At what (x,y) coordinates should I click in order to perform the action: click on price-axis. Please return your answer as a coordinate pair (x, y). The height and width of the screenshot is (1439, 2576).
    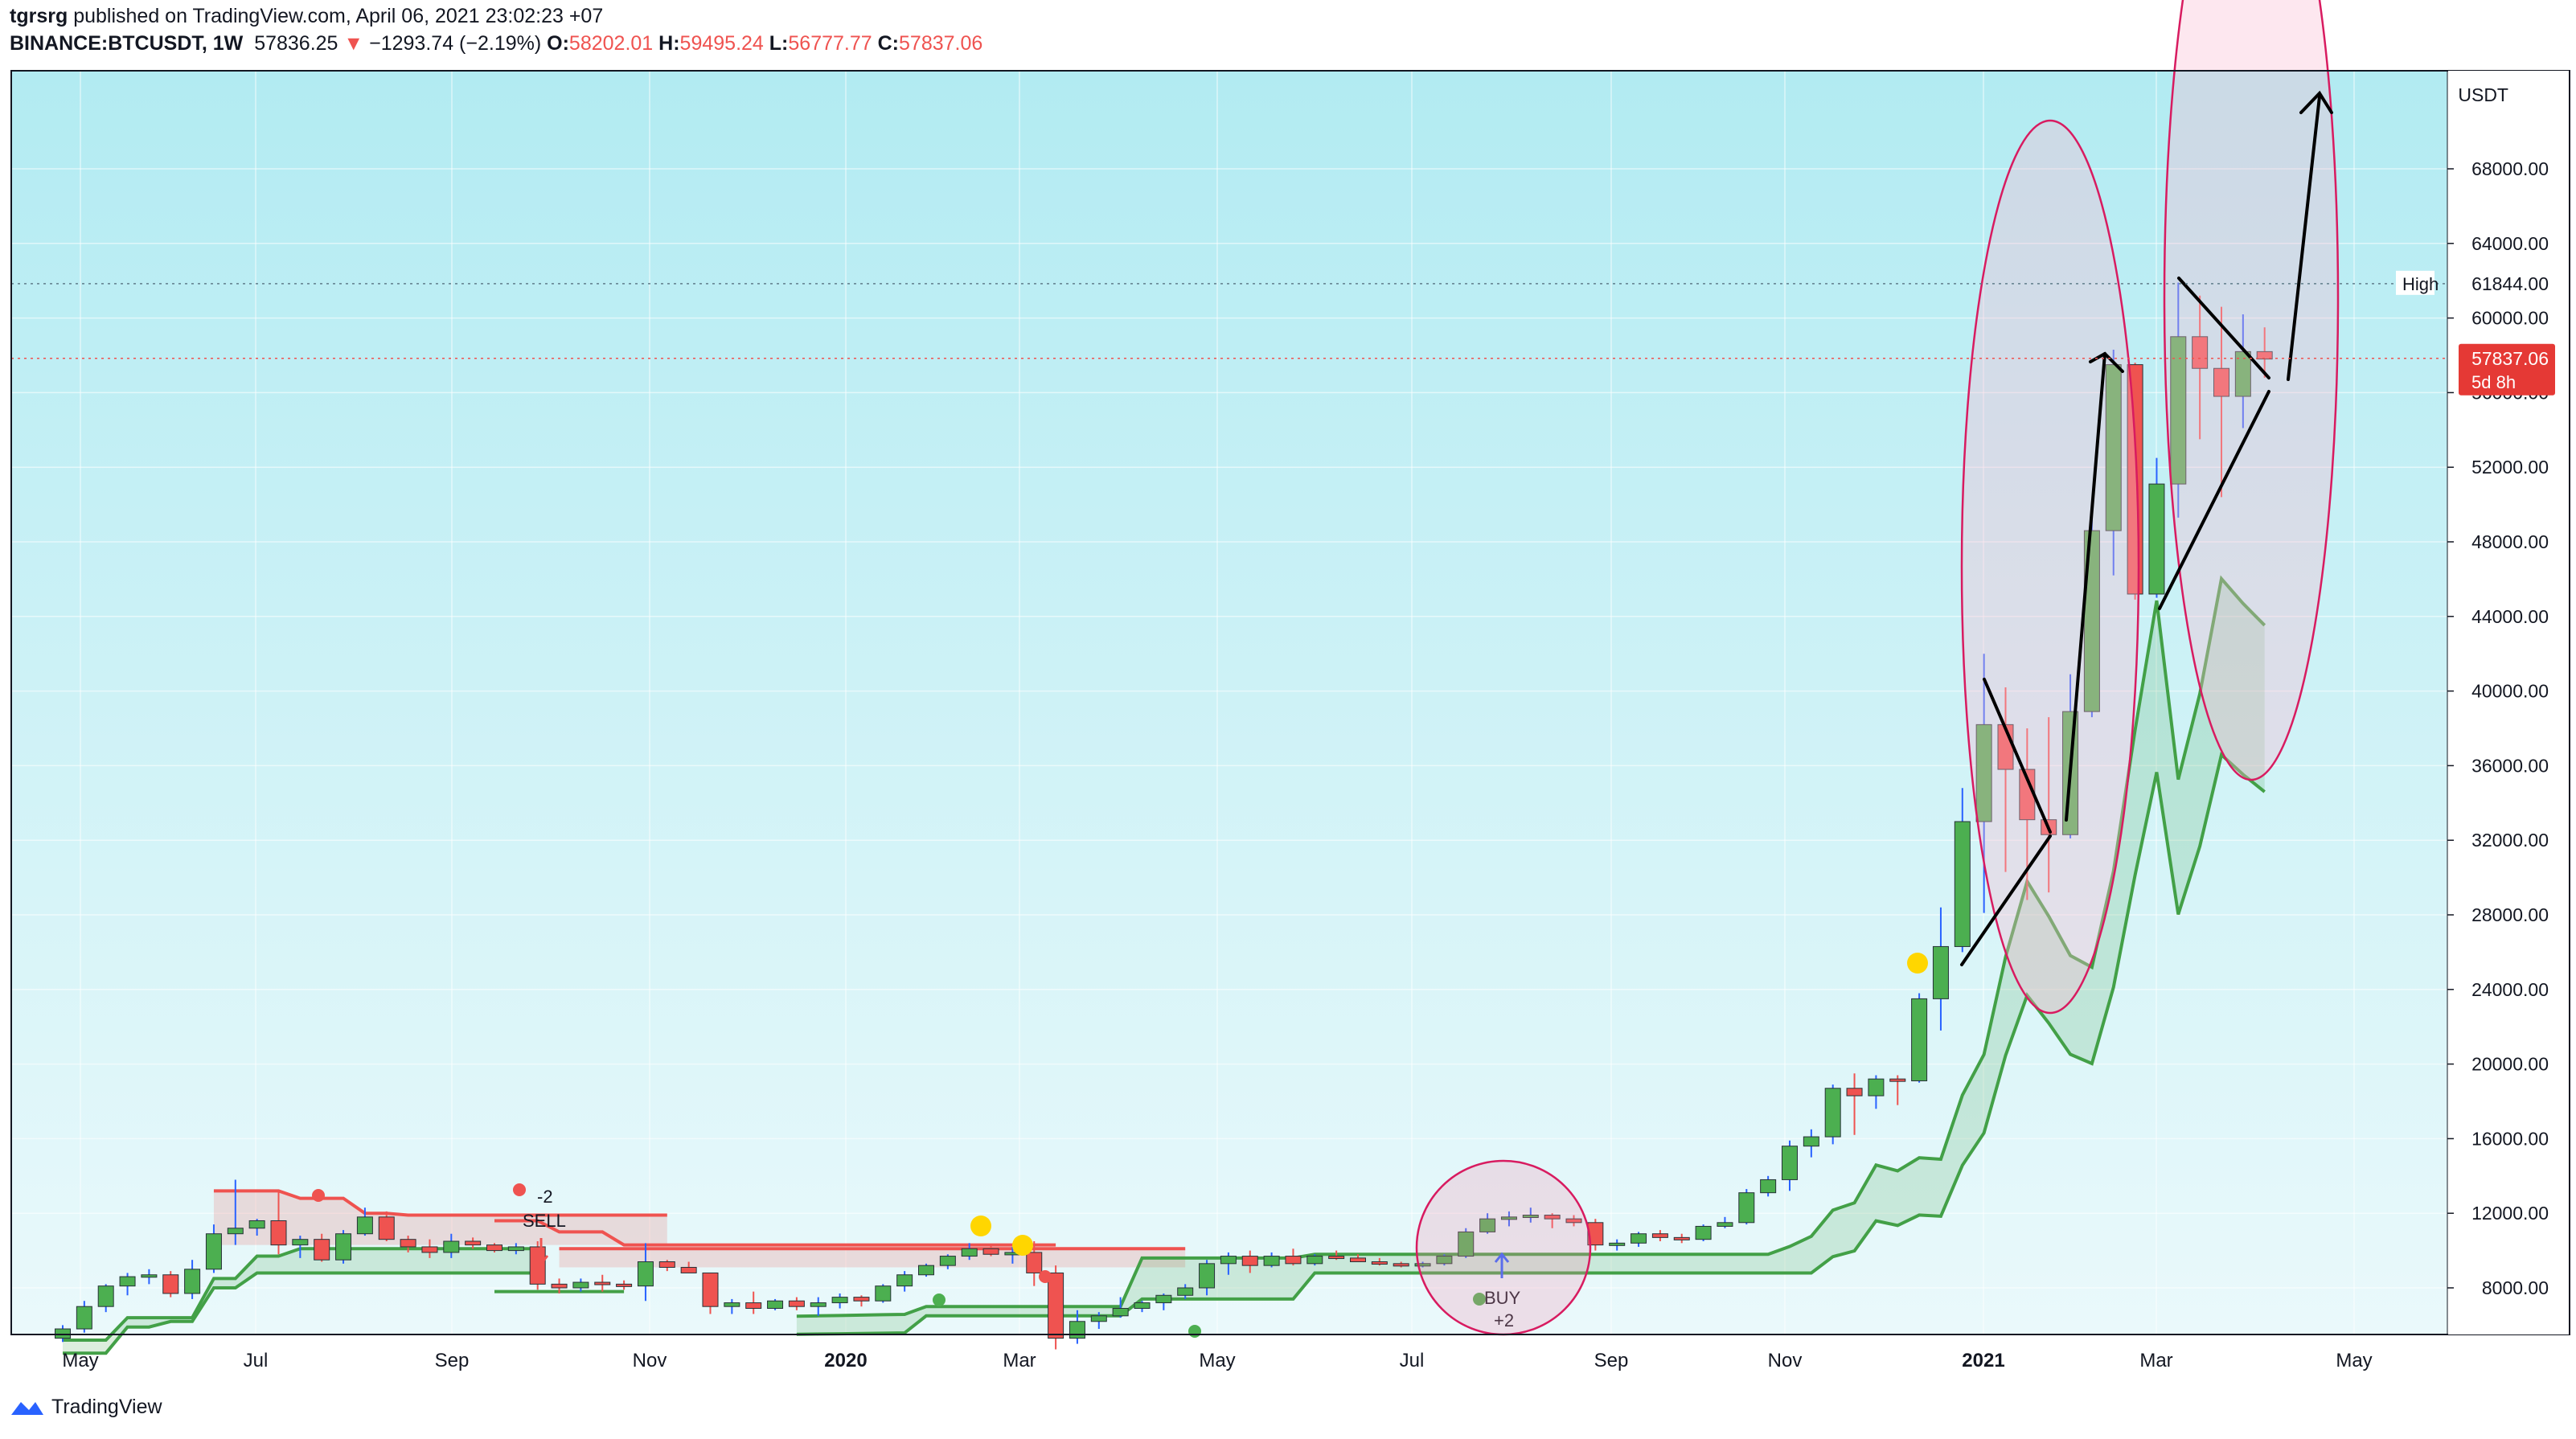
    Looking at the image, I should click on (2508, 702).